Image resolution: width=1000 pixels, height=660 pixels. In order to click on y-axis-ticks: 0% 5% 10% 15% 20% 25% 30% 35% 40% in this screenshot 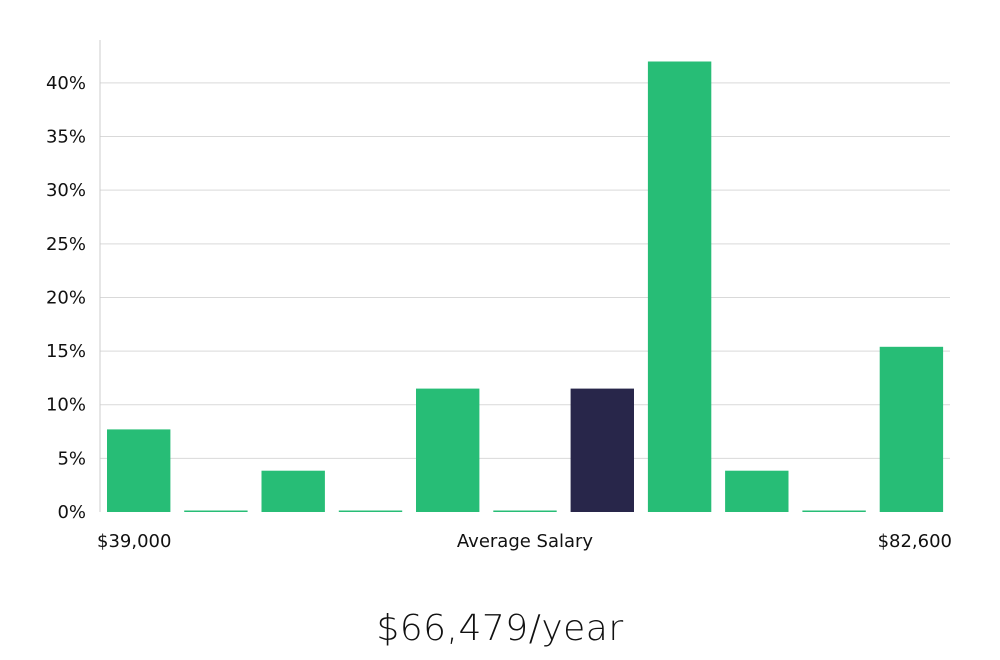, I will do `click(66, 298)`.